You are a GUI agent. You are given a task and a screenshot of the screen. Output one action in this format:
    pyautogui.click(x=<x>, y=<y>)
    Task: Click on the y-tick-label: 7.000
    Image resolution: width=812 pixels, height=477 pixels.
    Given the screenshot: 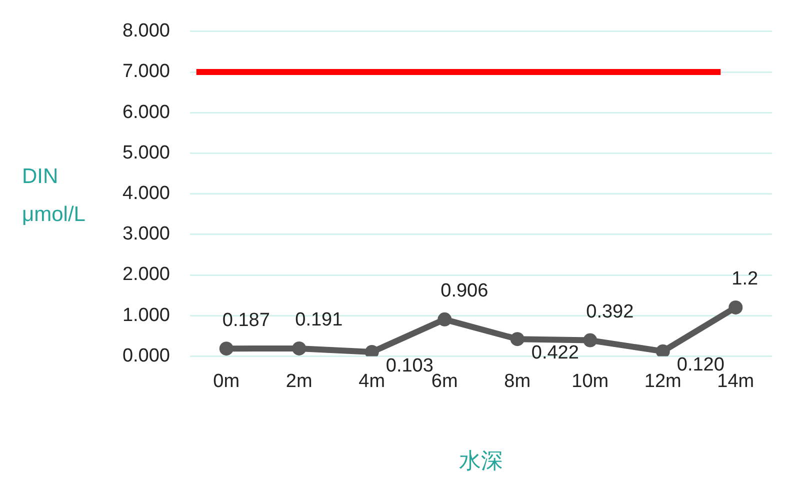 What is the action you would take?
    pyautogui.click(x=146, y=71)
    